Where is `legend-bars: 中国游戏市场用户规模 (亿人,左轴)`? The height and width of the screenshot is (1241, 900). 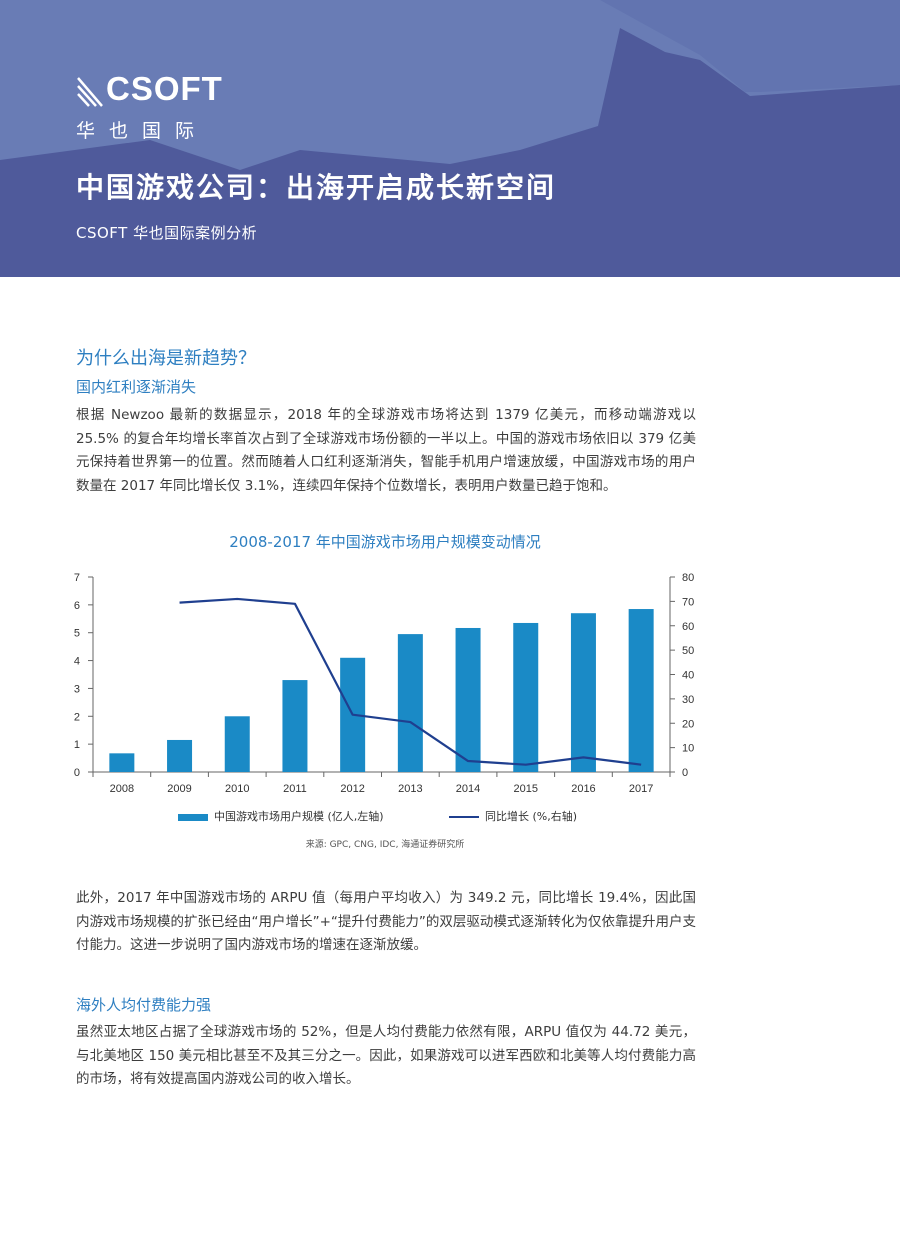
legend-bars: 中国游戏市场用户规模 (亿人,左轴) is located at coordinates (281, 816).